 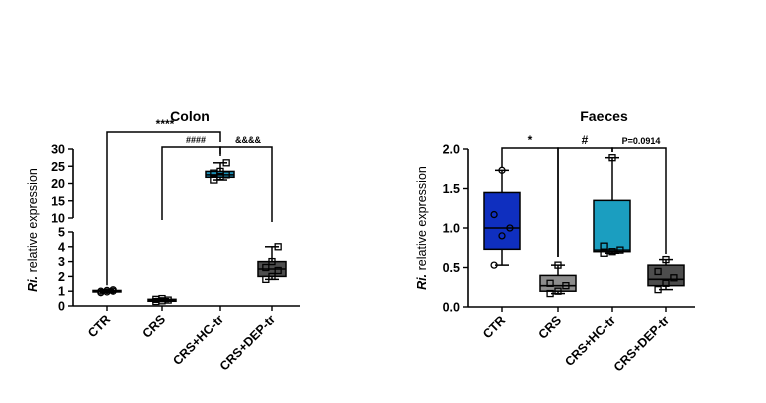 I want to click on y-tick-label: 2.0, so click(x=451, y=150).